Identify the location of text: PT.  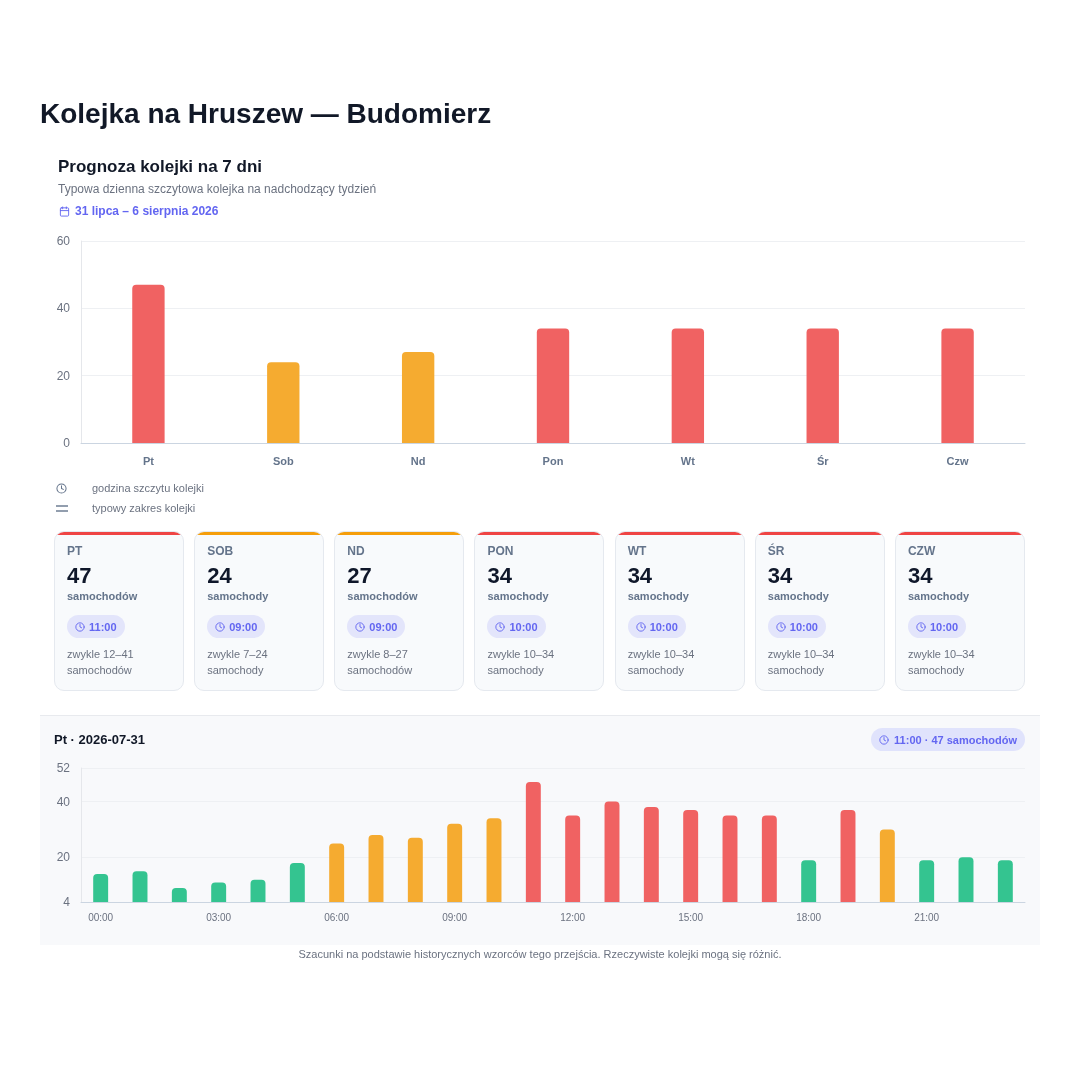
(75, 551).